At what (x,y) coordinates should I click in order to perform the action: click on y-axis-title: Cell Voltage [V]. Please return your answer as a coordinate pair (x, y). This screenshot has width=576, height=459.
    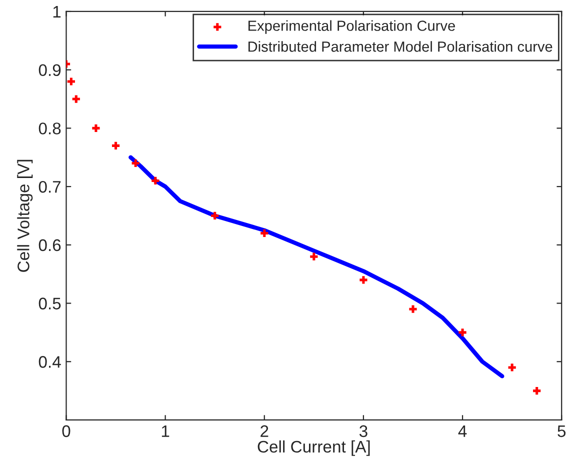
    Looking at the image, I should click on (25, 216).